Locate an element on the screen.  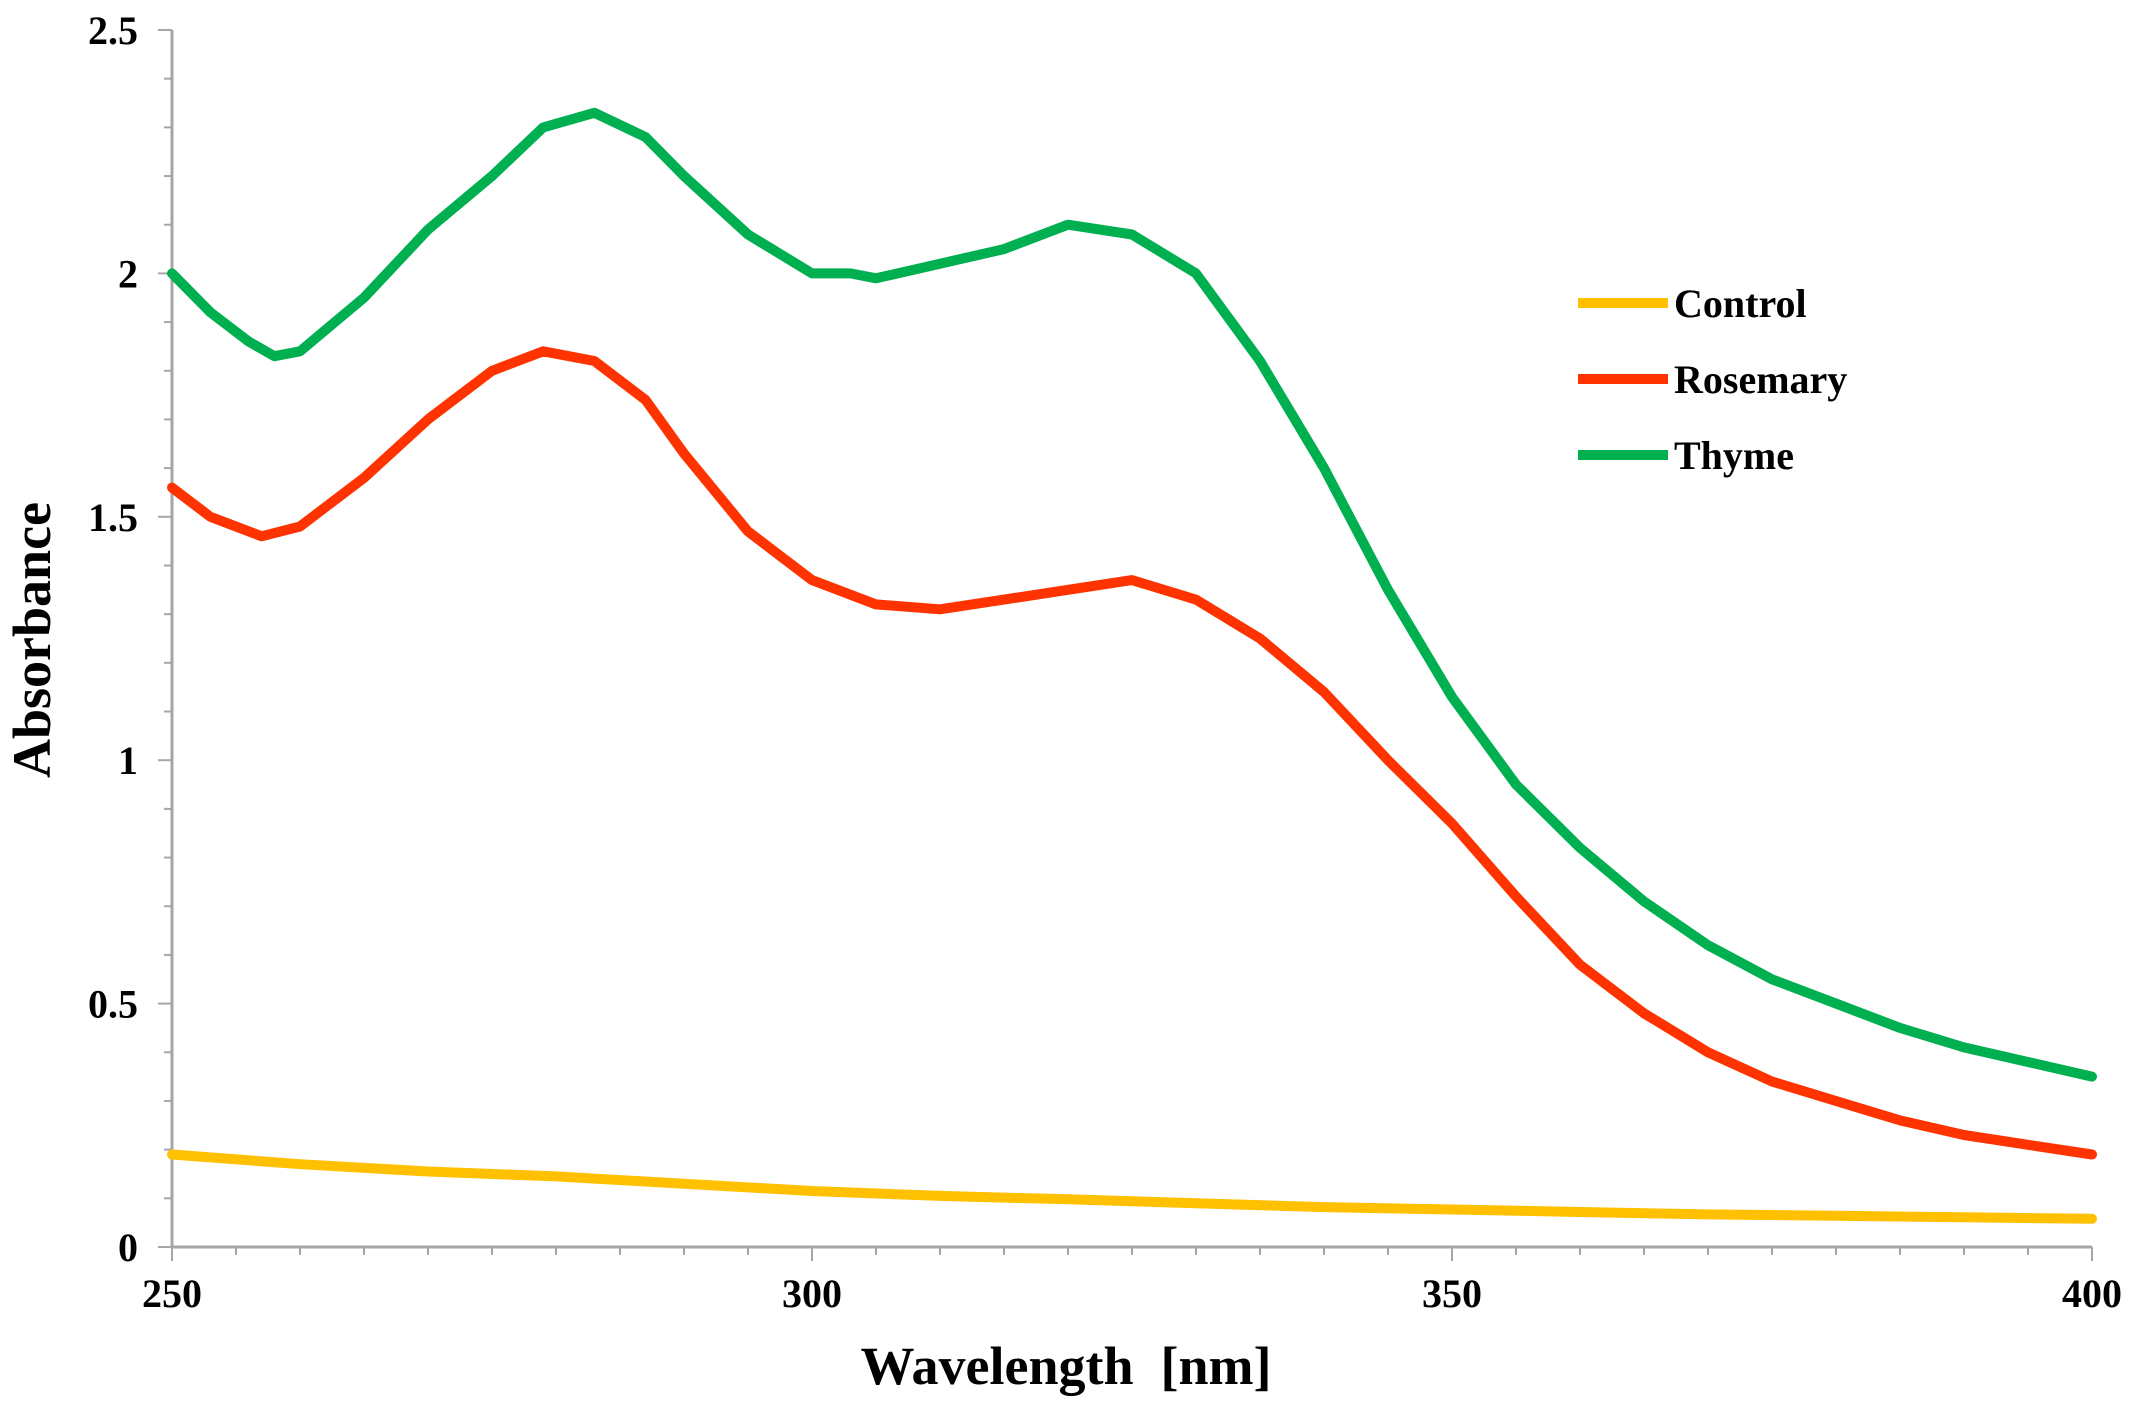
y-tick-label: 0 is located at coordinates (128, 1247).